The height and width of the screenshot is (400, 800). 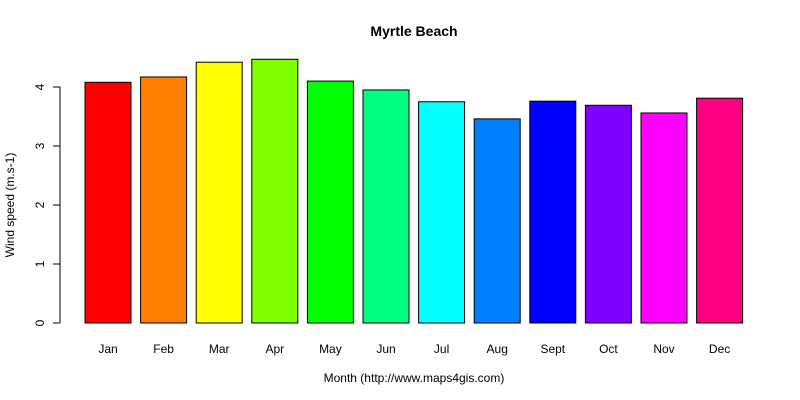 What do you see at coordinates (10, 205) in the screenshot?
I see `y-axis-label: Wind speed (m.s-1)` at bounding box center [10, 205].